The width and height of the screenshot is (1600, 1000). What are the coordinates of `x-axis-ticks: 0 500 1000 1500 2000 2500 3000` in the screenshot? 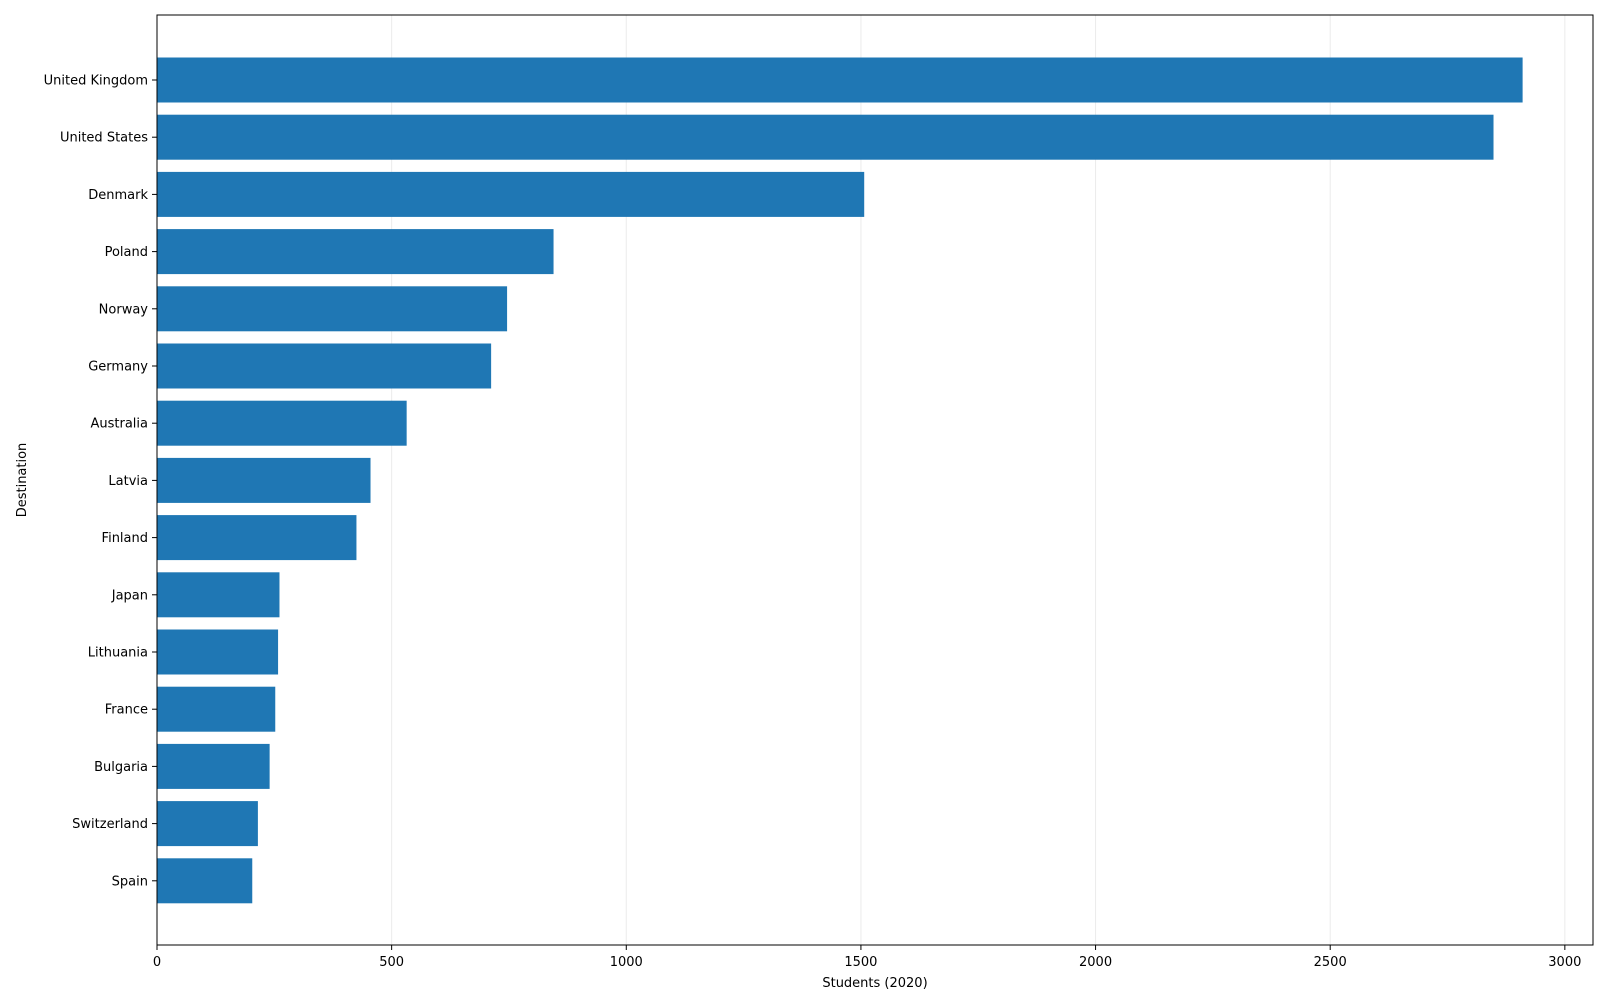 It's located at (867, 957).